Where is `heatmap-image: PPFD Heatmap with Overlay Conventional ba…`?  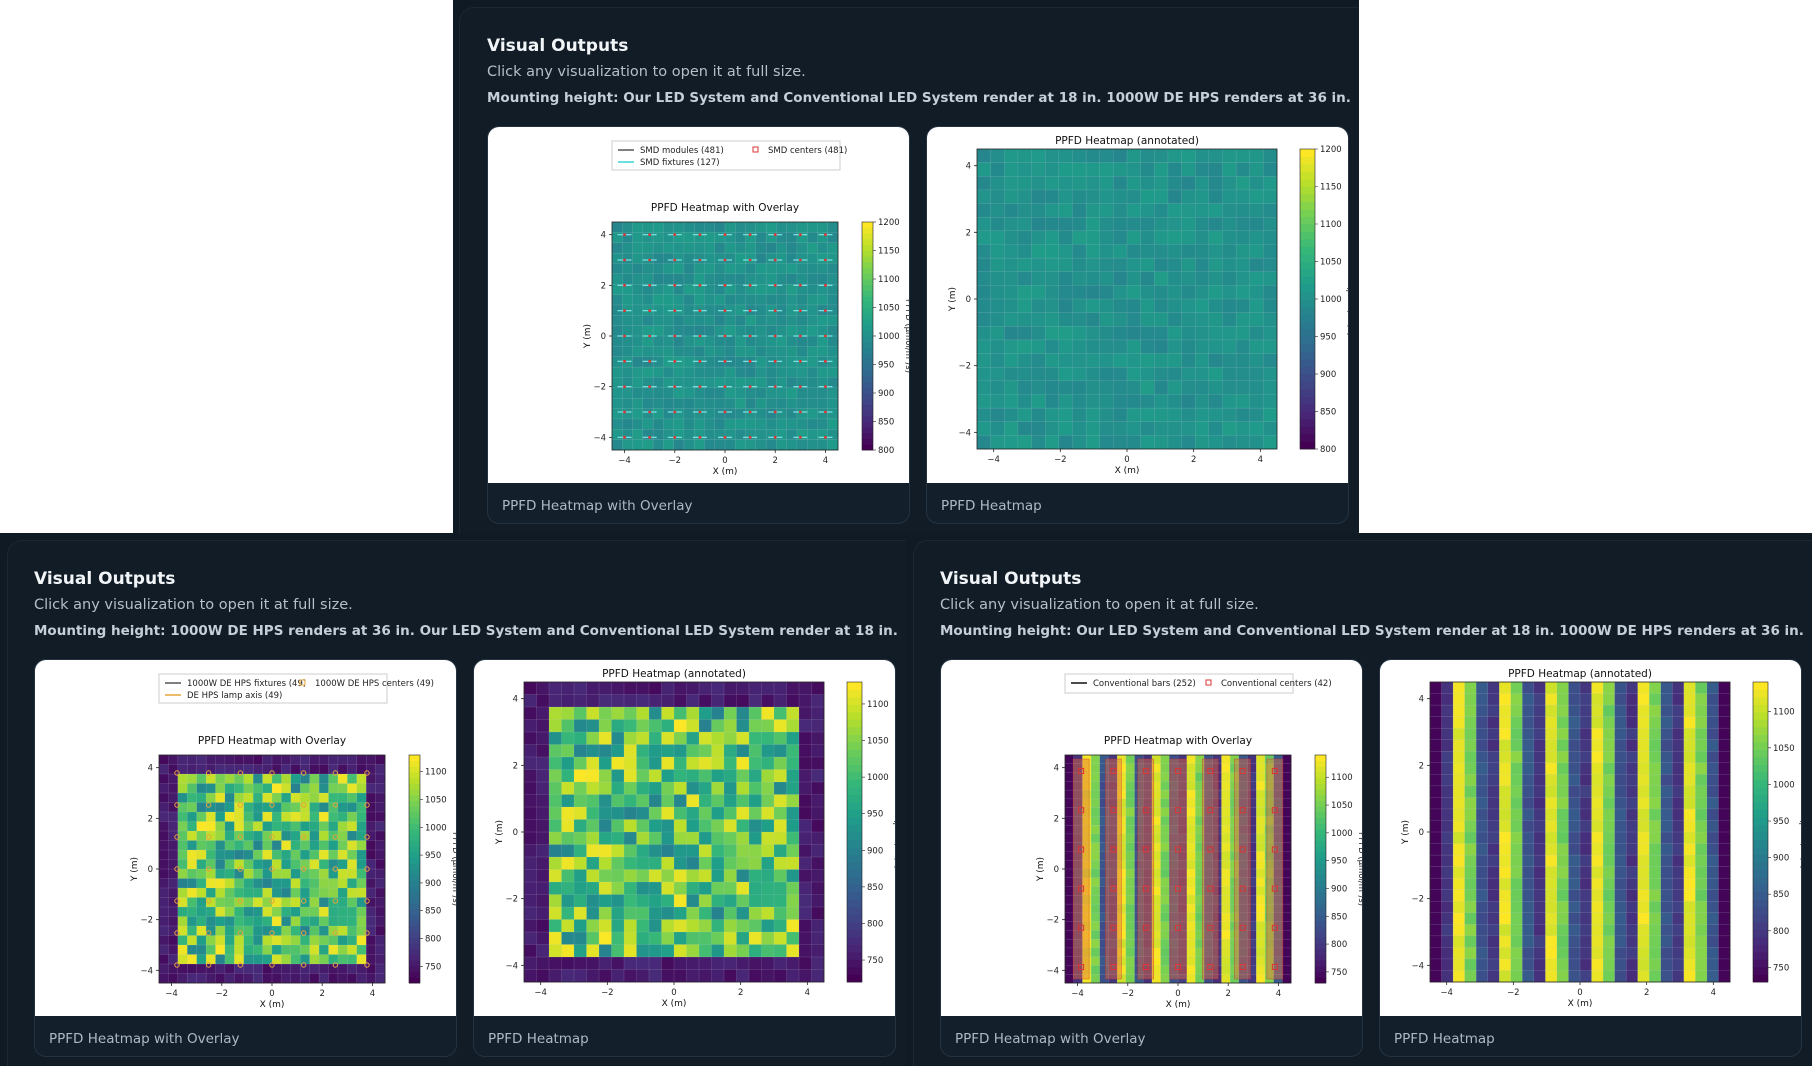
heatmap-image: PPFD Heatmap with Overlay Conventional ba… is located at coordinates (1151, 838).